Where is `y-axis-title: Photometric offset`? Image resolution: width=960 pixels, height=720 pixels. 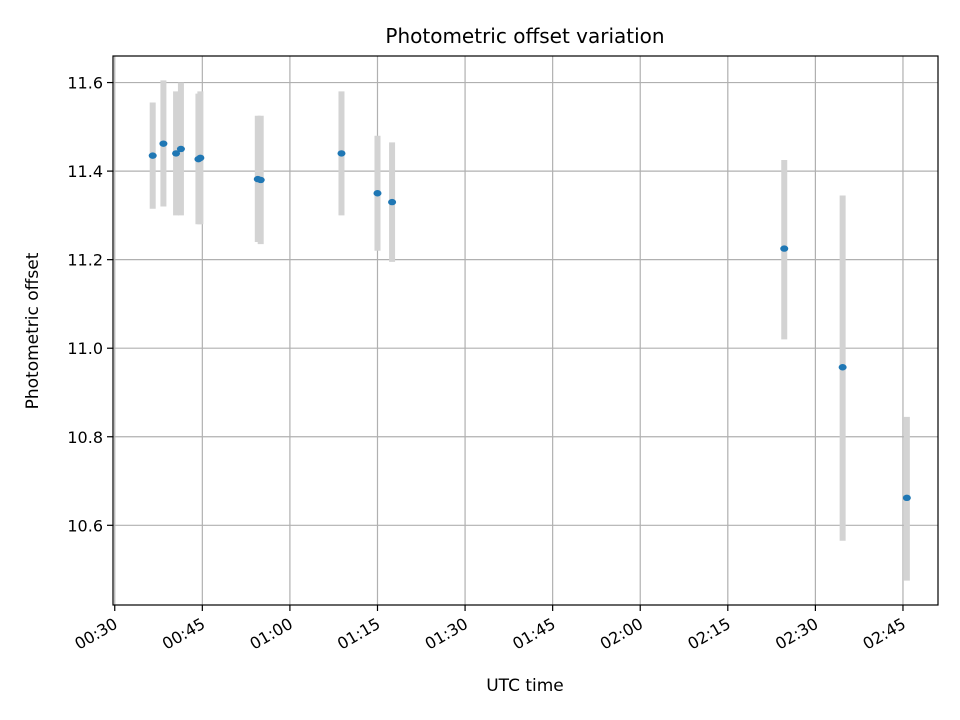 y-axis-title: Photometric offset is located at coordinates (33, 330).